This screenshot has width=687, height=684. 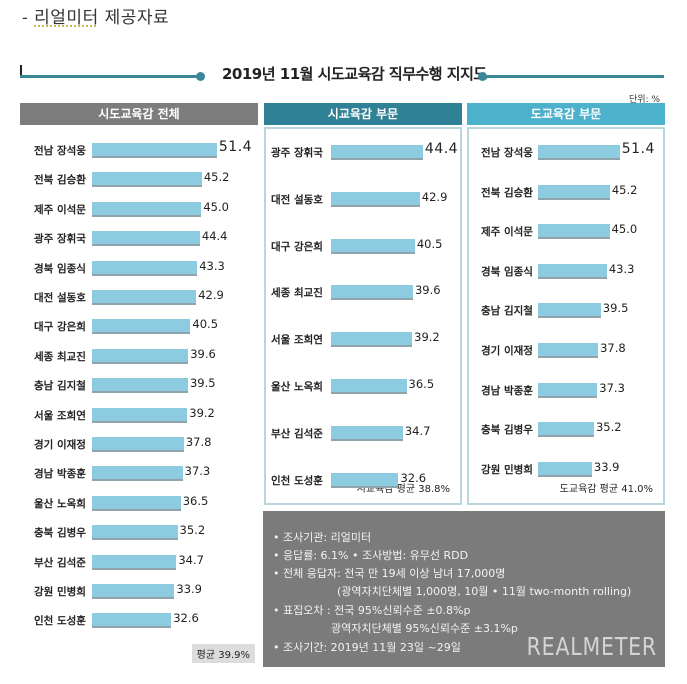 I want to click on bar-row: 충남 김지철 39.5, so click(x=566, y=311).